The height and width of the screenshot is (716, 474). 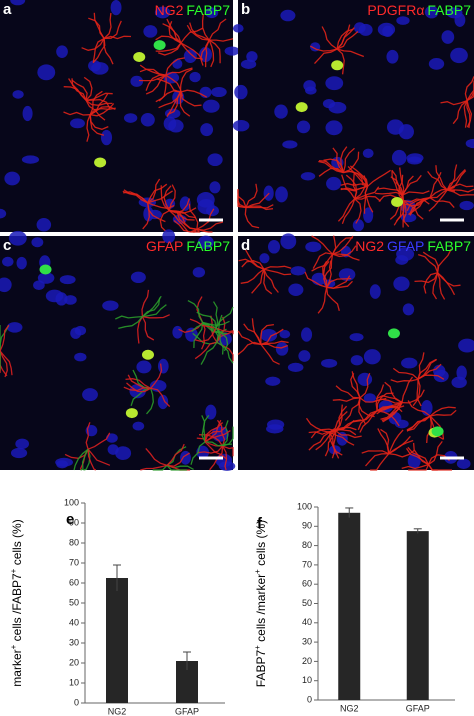 What do you see at coordinates (449, 10) in the screenshot?
I see `stain-label: FABP7` at bounding box center [449, 10].